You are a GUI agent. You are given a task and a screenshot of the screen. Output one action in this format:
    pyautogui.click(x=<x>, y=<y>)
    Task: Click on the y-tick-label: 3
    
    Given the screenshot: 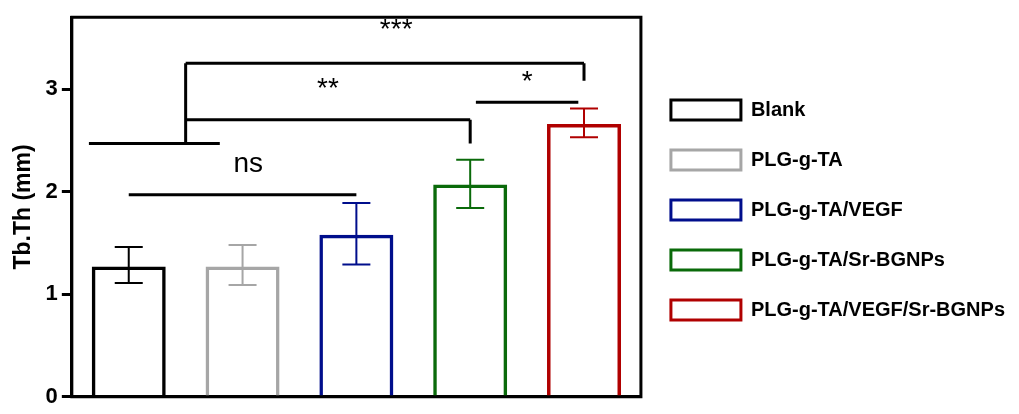 What is the action you would take?
    pyautogui.click(x=51, y=88)
    